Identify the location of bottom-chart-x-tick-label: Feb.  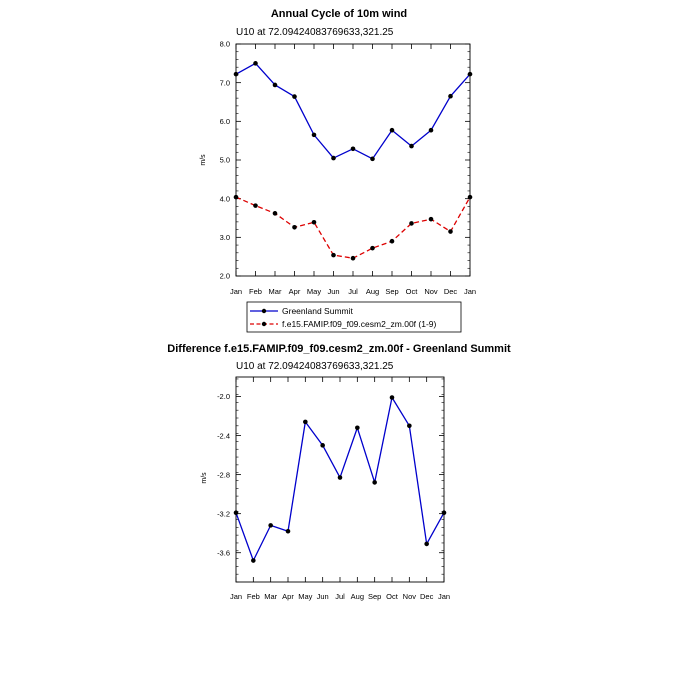
(253, 596).